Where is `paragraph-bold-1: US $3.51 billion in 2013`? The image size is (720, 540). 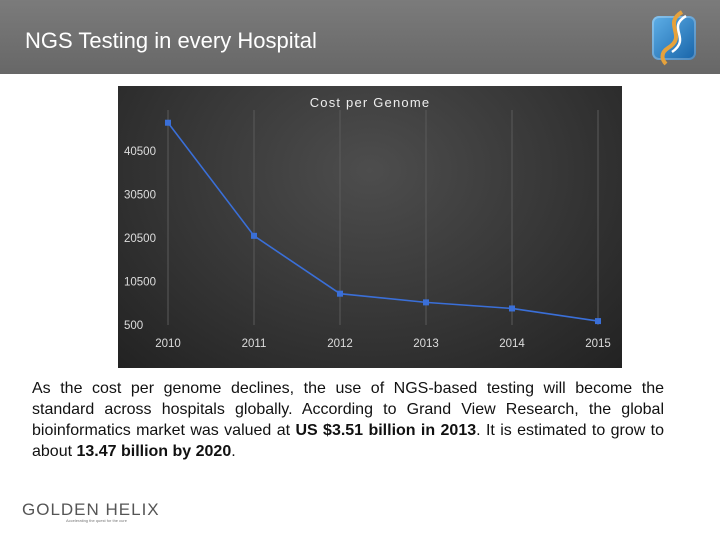
paragraph-bold-1: US $3.51 billion in 2013 is located at coordinates (386, 430).